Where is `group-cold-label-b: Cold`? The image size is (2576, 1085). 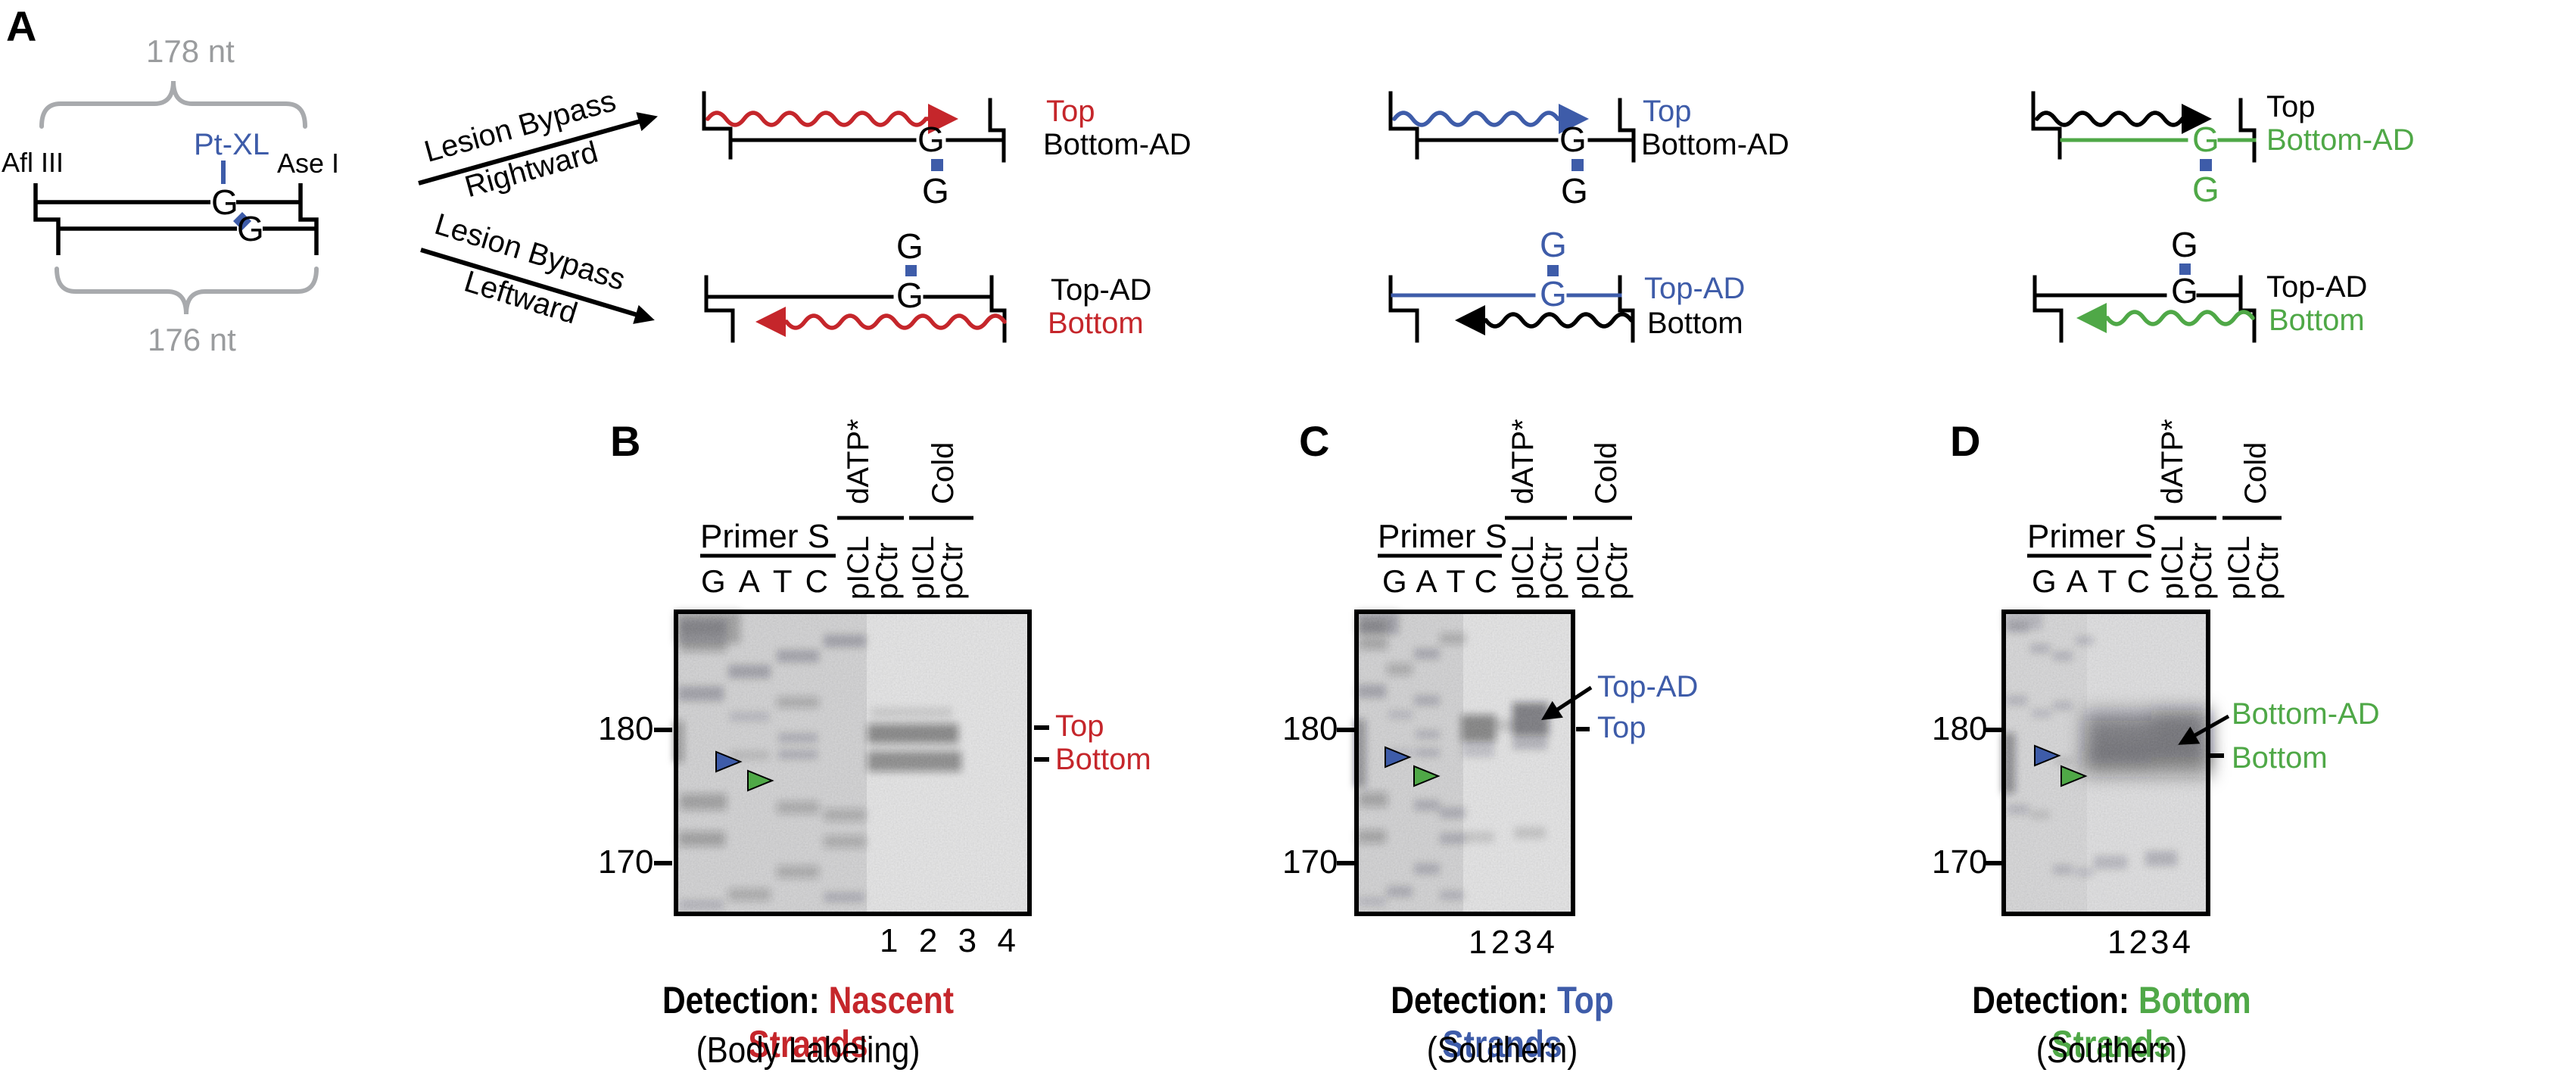
group-cold-label-b: Cold is located at coordinates (943, 472).